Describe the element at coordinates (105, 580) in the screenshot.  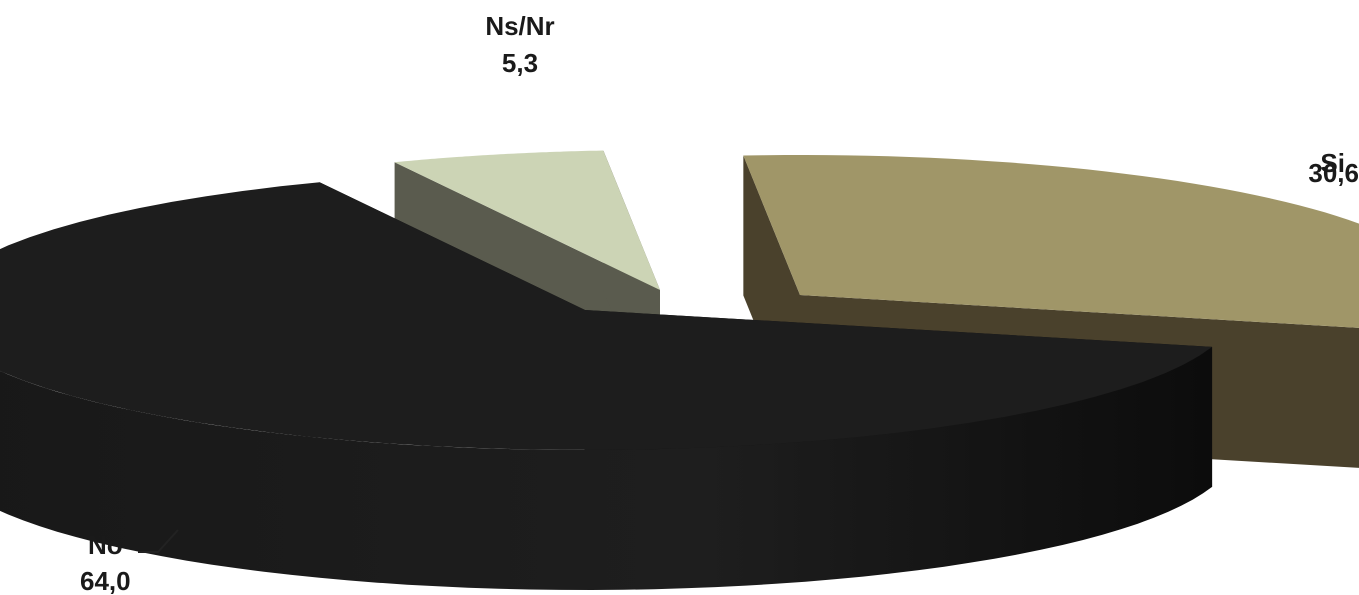
I see `slice-label-no-value: 64,0` at that location.